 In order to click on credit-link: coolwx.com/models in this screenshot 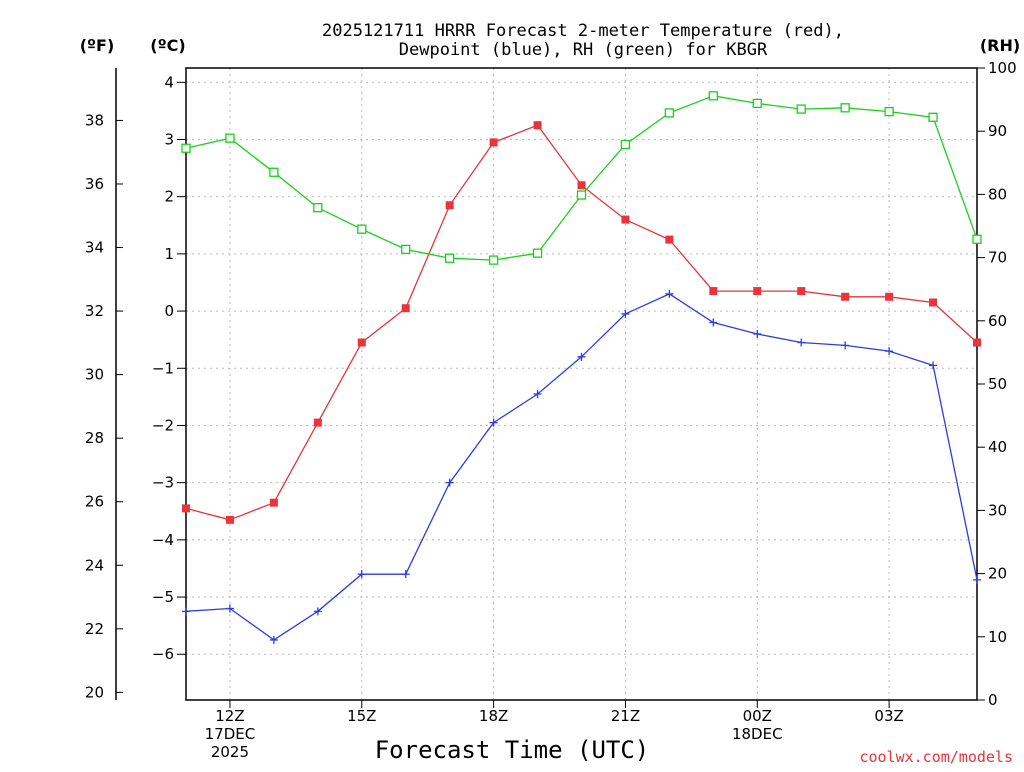, I will do `click(936, 757)`.